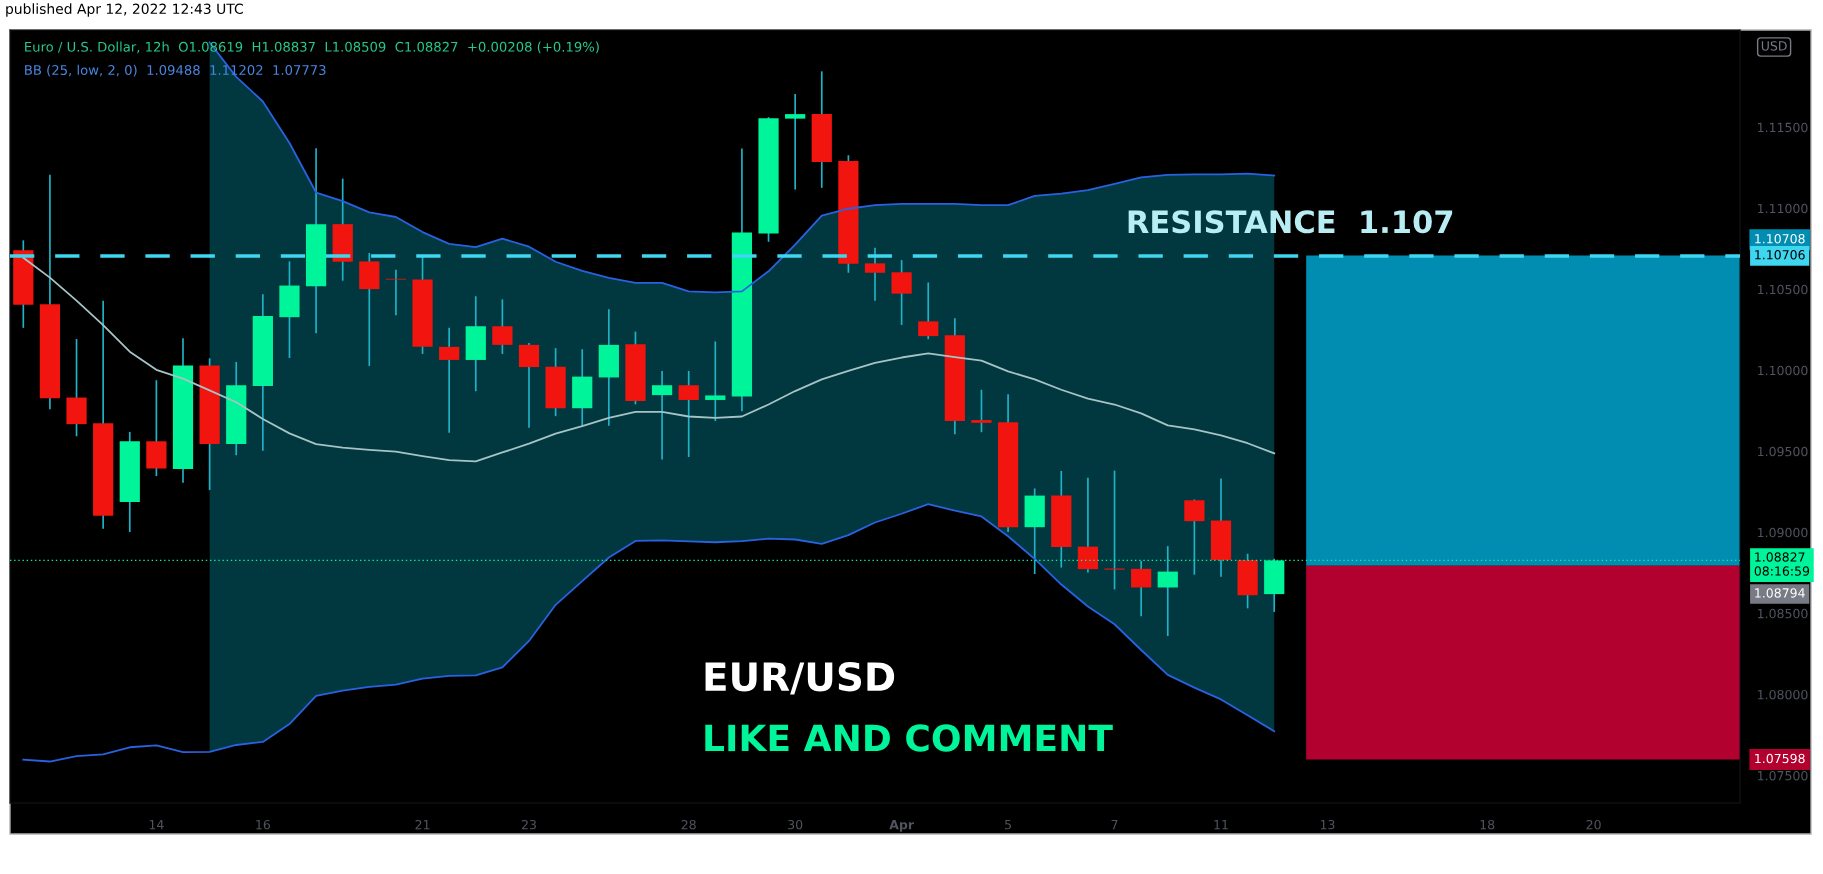 Image resolution: width=1823 pixels, height=874 pixels. Describe the element at coordinates (1783, 289) in the screenshot. I see `y-tick-label: 1.10500` at that location.